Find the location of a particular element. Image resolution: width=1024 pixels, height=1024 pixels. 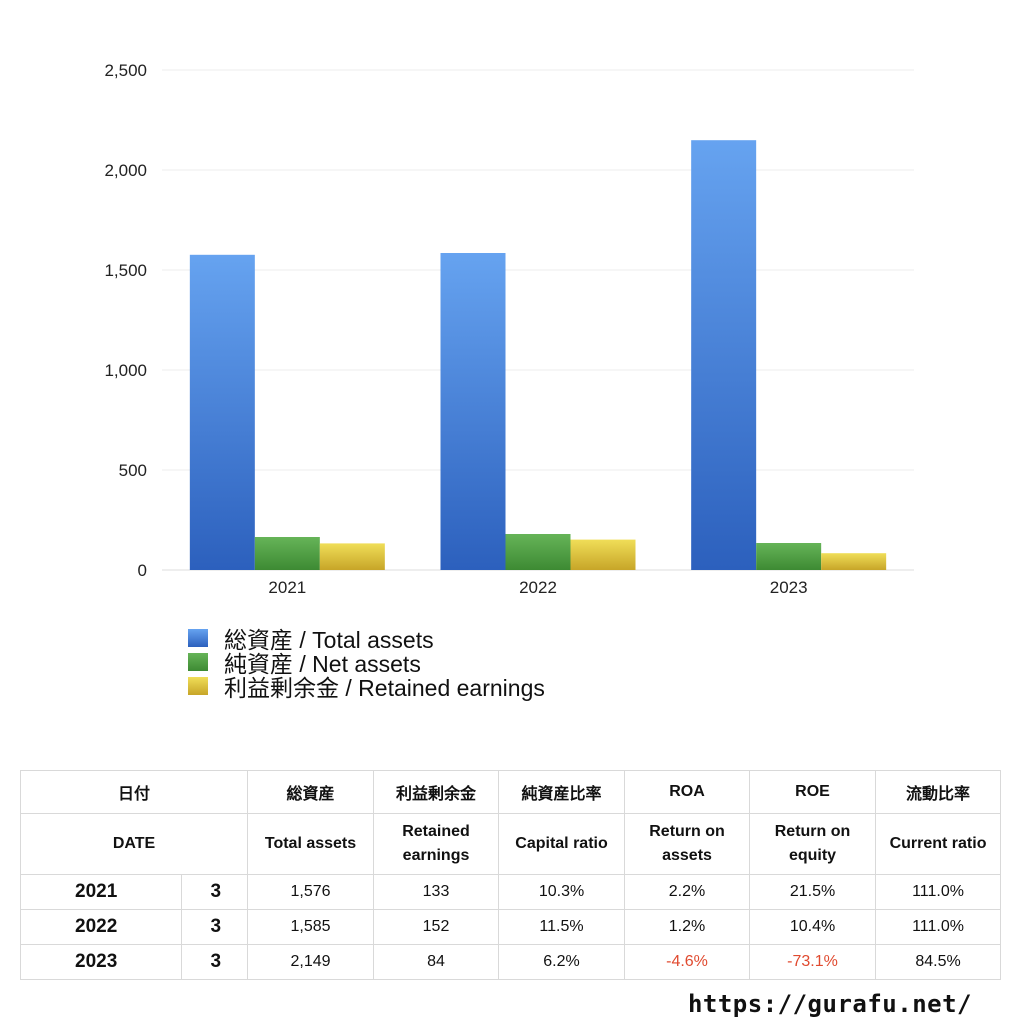

table-row: 2023 3 2,149 84 6.2% -4.6% -73.1% 84.5% is located at coordinates (511, 962).